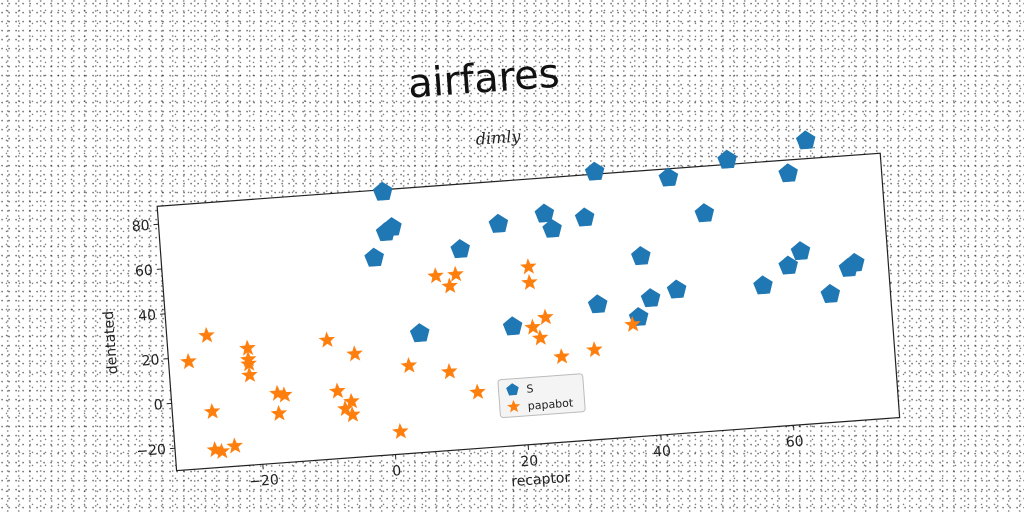 Image resolution: width=1024 pixels, height=512 pixels. I want to click on x-tick-label: 60, so click(794, 442).